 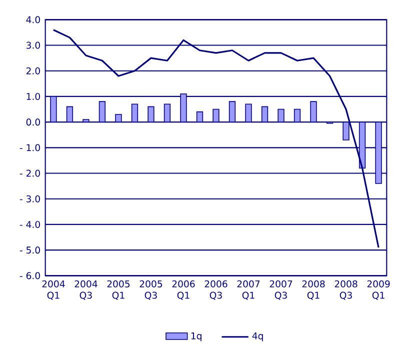 What do you see at coordinates (86, 290) in the screenshot?
I see `x-tick-label: 2004 Q3` at bounding box center [86, 290].